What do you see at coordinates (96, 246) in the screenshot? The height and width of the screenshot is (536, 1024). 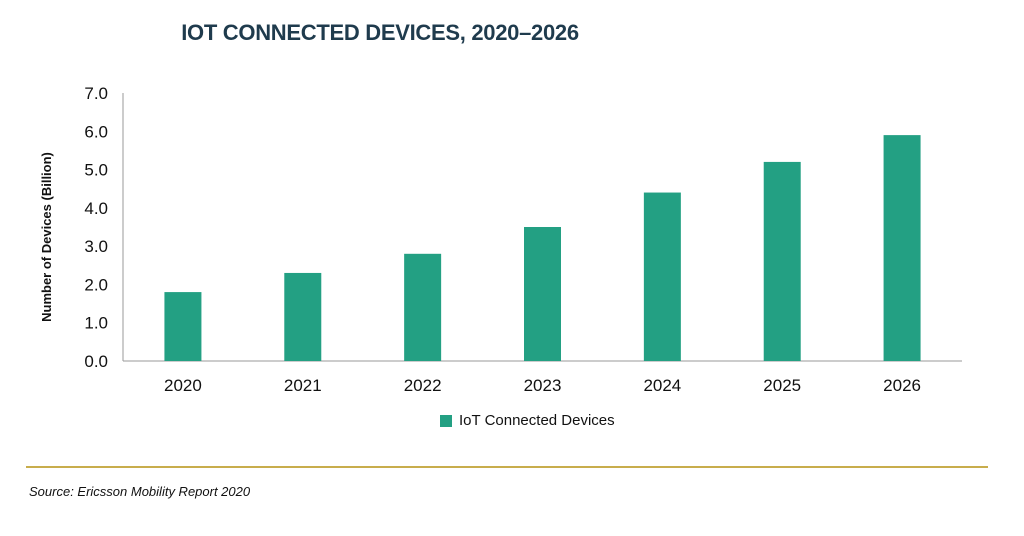 I see `y-tick-label: 3.0` at bounding box center [96, 246].